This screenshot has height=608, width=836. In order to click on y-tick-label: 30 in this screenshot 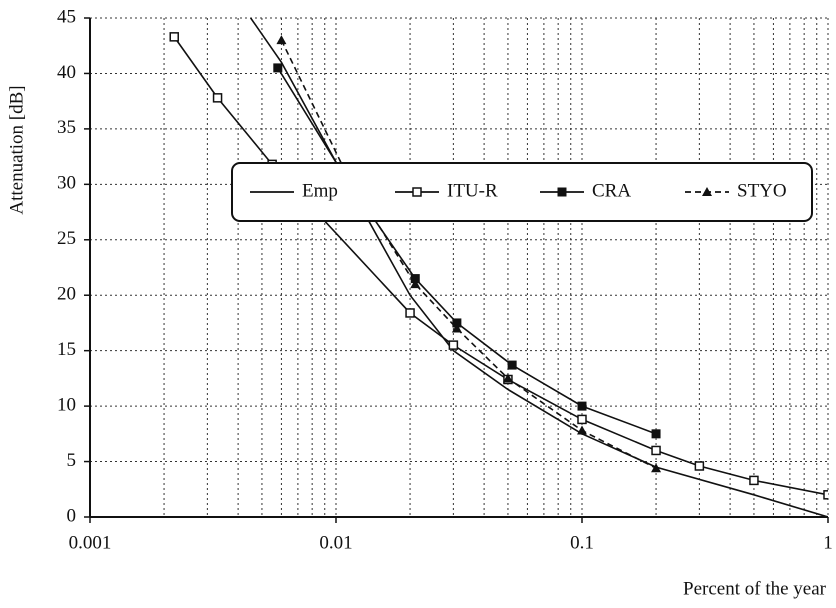, I will do `click(66, 183)`.